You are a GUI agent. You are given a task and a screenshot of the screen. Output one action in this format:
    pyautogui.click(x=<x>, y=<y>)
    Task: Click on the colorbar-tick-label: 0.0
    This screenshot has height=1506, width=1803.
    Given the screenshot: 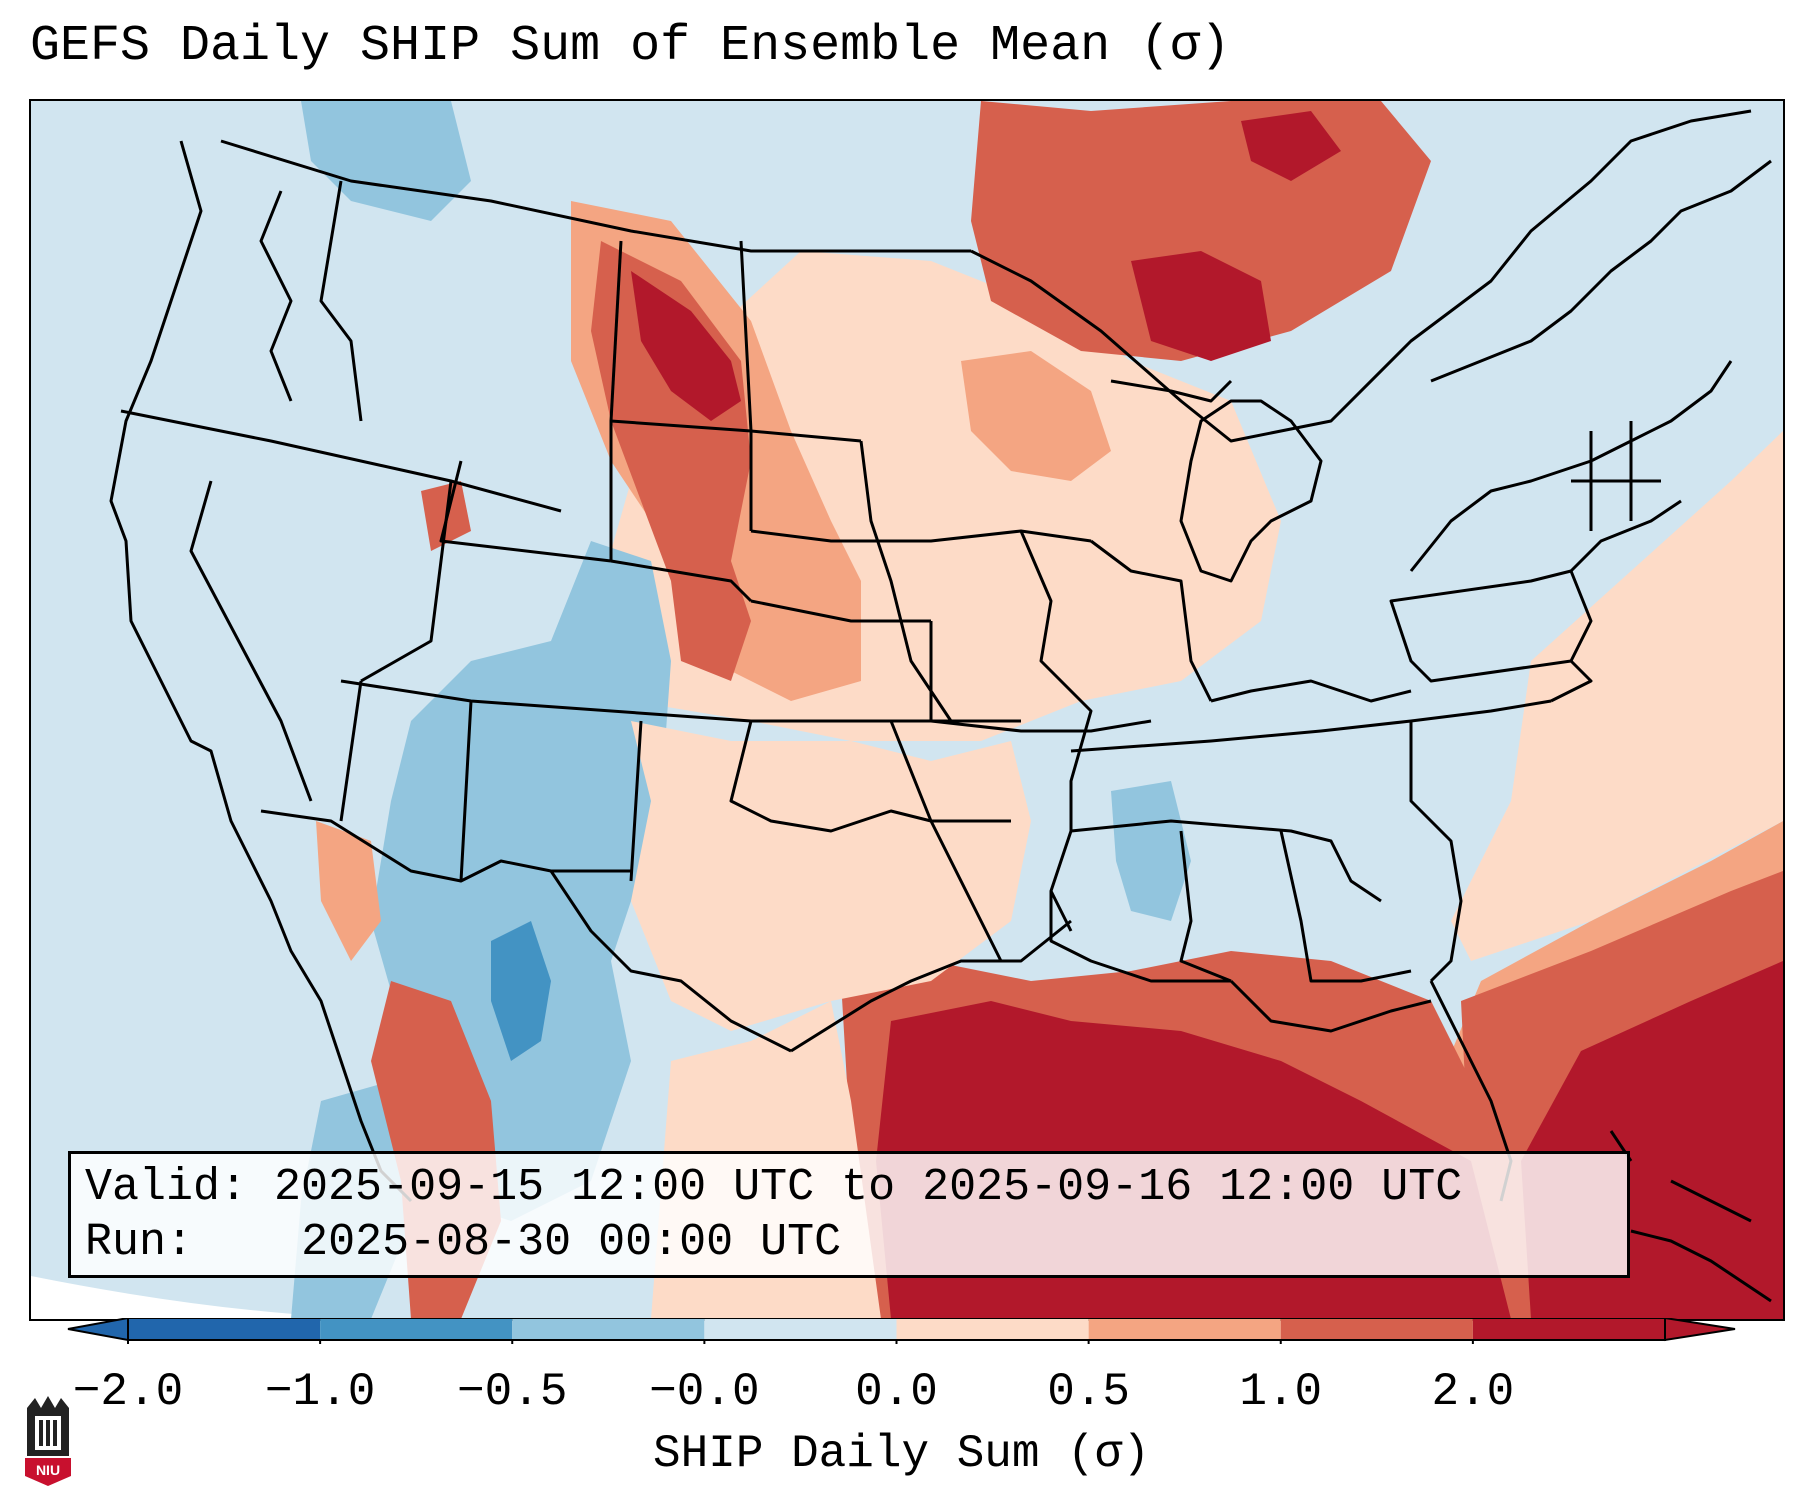 What is the action you would take?
    pyautogui.click(x=896, y=1392)
    